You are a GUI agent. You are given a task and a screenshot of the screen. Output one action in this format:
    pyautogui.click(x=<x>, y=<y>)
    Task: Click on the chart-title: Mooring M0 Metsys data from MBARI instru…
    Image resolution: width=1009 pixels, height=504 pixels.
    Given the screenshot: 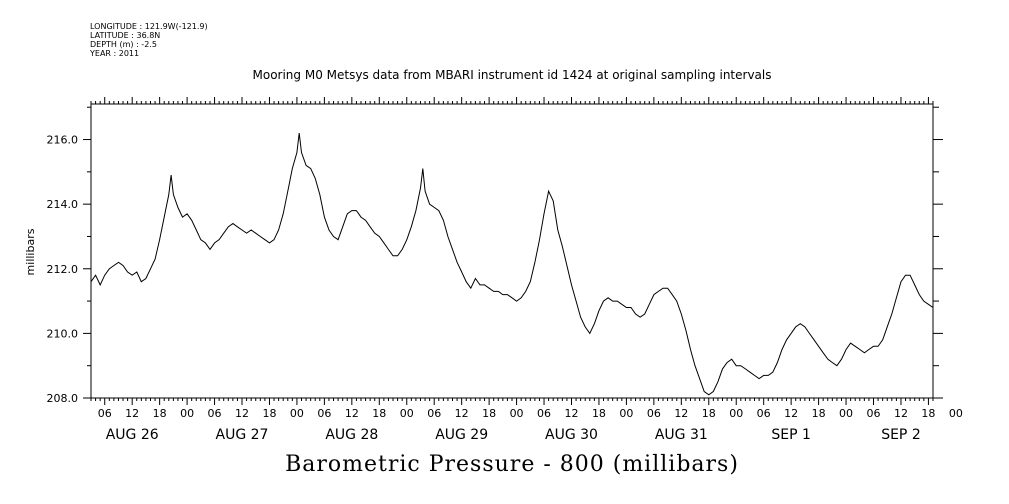 What is the action you would take?
    pyautogui.click(x=512, y=75)
    